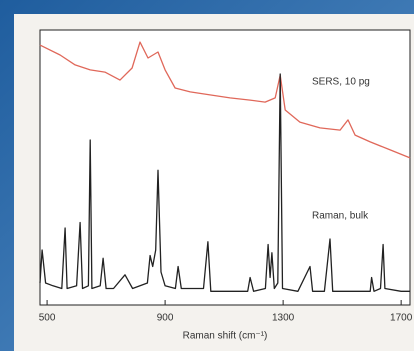  What do you see at coordinates (165, 318) in the screenshot?
I see `x-tick-label: 900` at bounding box center [165, 318].